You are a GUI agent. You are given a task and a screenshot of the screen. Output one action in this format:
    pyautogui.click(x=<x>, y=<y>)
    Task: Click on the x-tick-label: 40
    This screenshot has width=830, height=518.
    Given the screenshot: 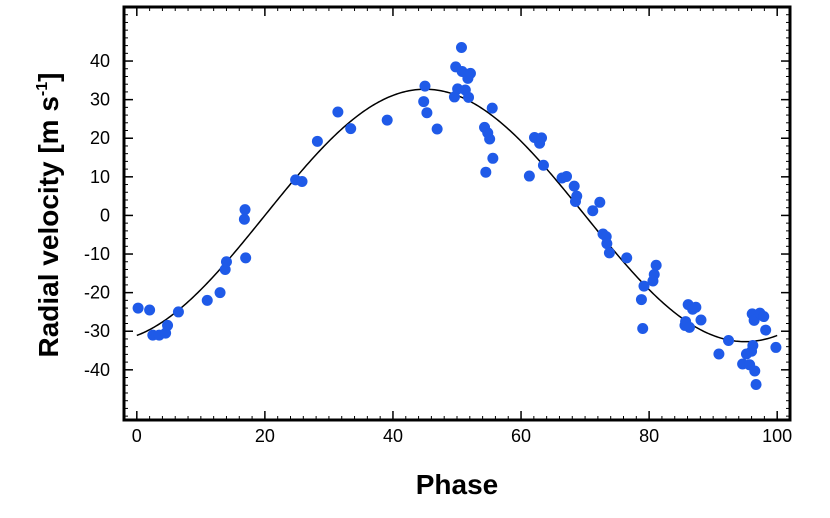 What is the action you would take?
    pyautogui.click(x=393, y=436)
    